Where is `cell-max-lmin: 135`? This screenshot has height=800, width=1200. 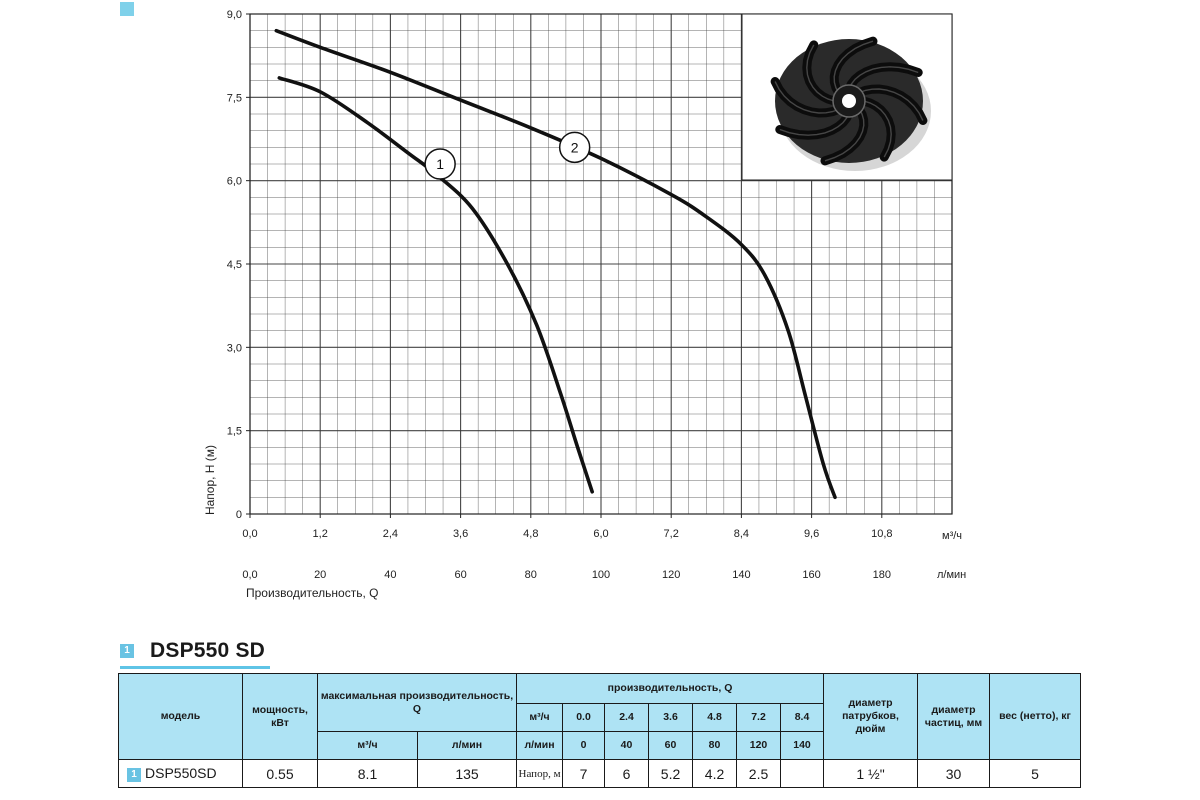
cell-max-lmin: 135 is located at coordinates (467, 773).